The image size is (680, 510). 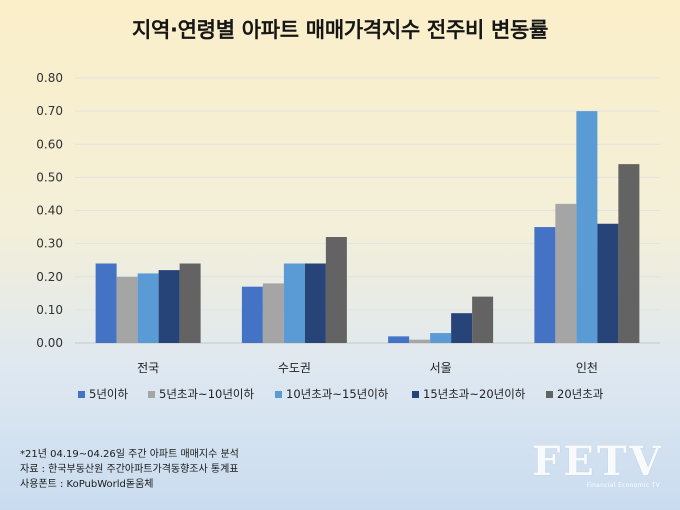 I want to click on legend-label: 5년이하, so click(x=108, y=394).